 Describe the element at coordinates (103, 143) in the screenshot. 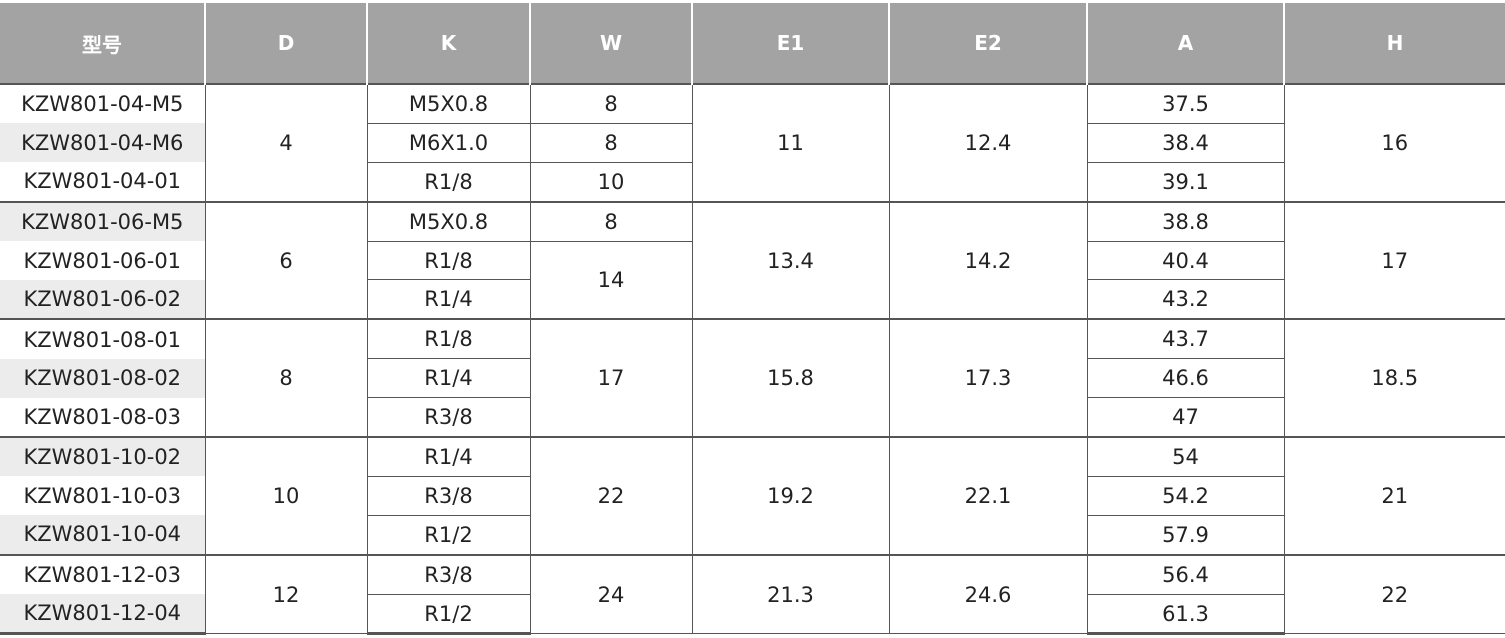

I see `model-cell: KZW801-04-M6` at that location.